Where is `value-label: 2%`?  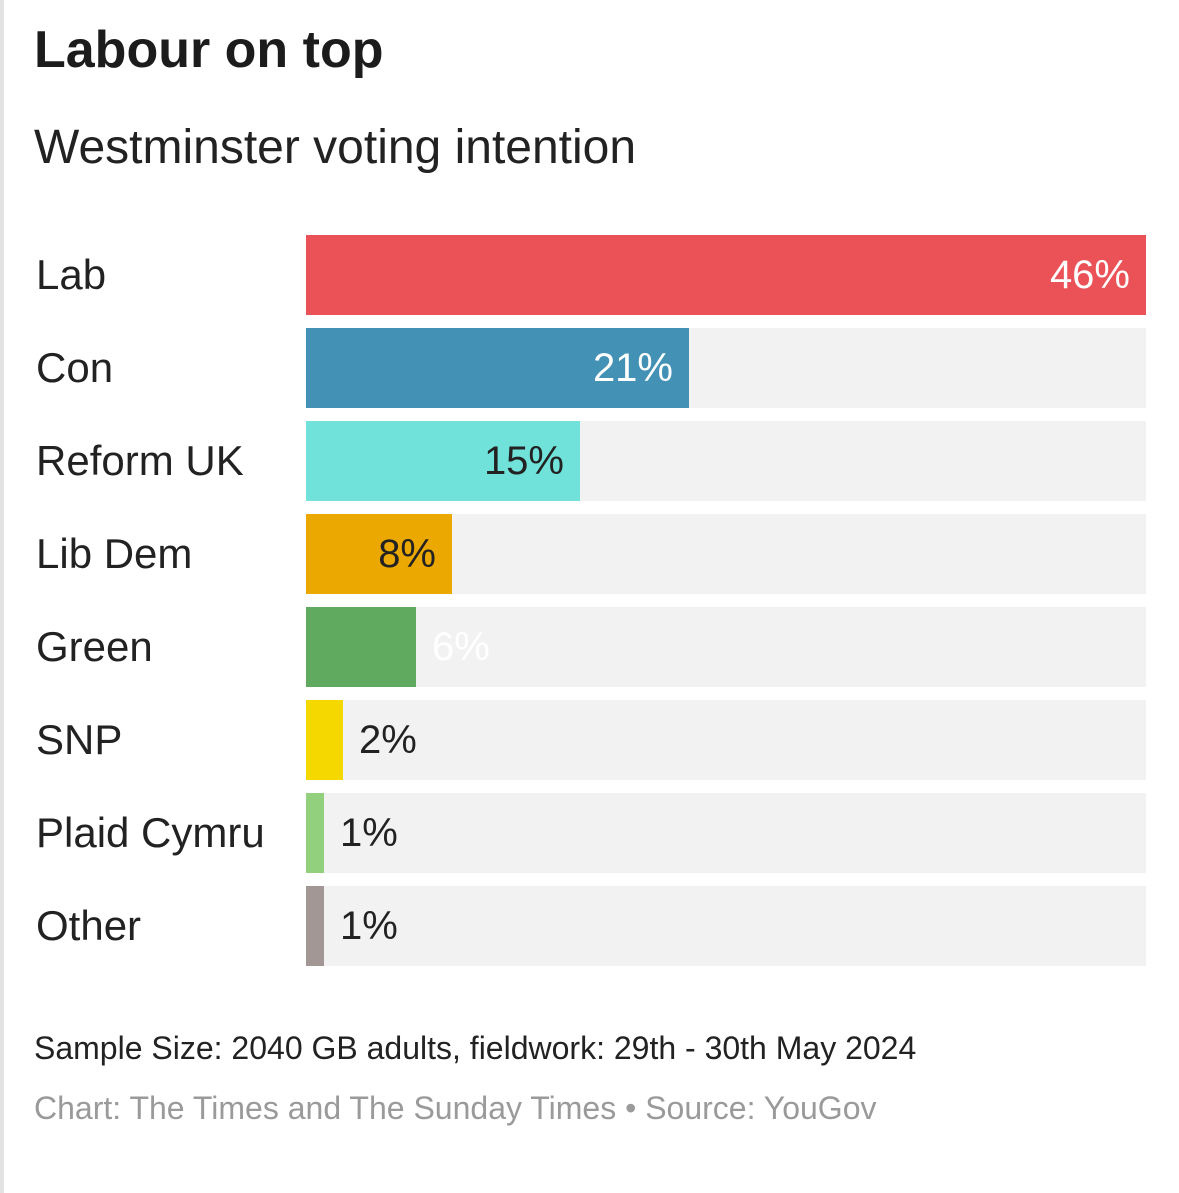 value-label: 2% is located at coordinates (388, 740).